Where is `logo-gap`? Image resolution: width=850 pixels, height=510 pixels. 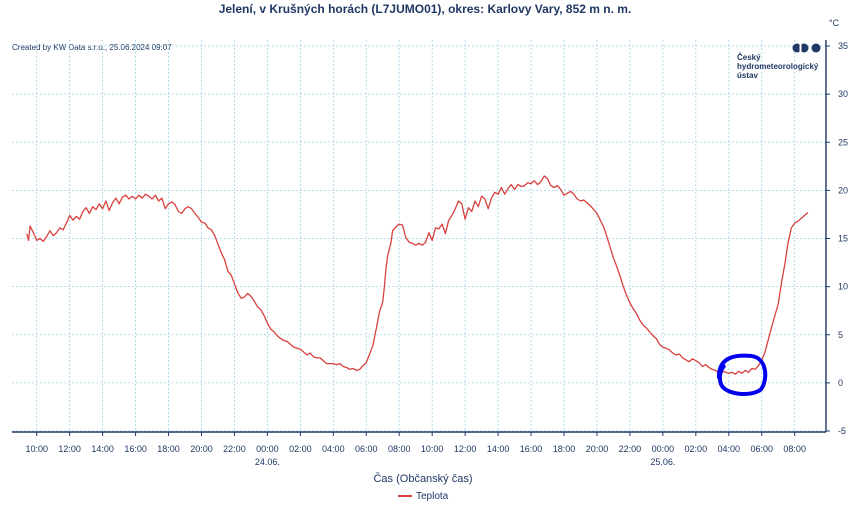 logo-gap is located at coordinates (800, 48).